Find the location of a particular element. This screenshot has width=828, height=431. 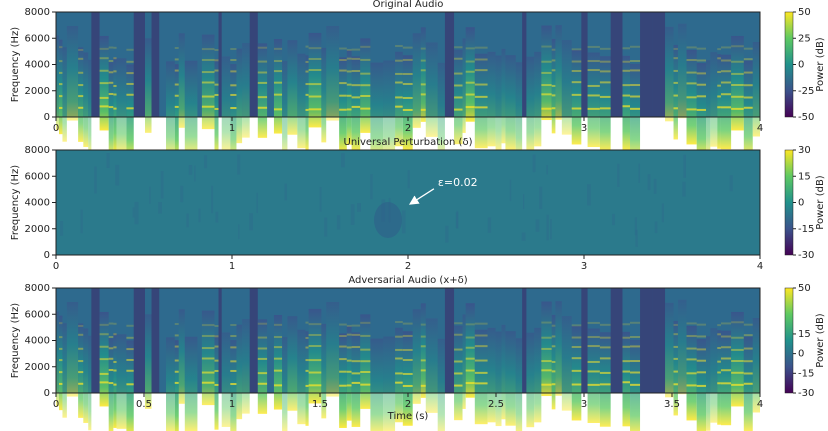

colorbar-tick-label: -50 is located at coordinates (806, 117).